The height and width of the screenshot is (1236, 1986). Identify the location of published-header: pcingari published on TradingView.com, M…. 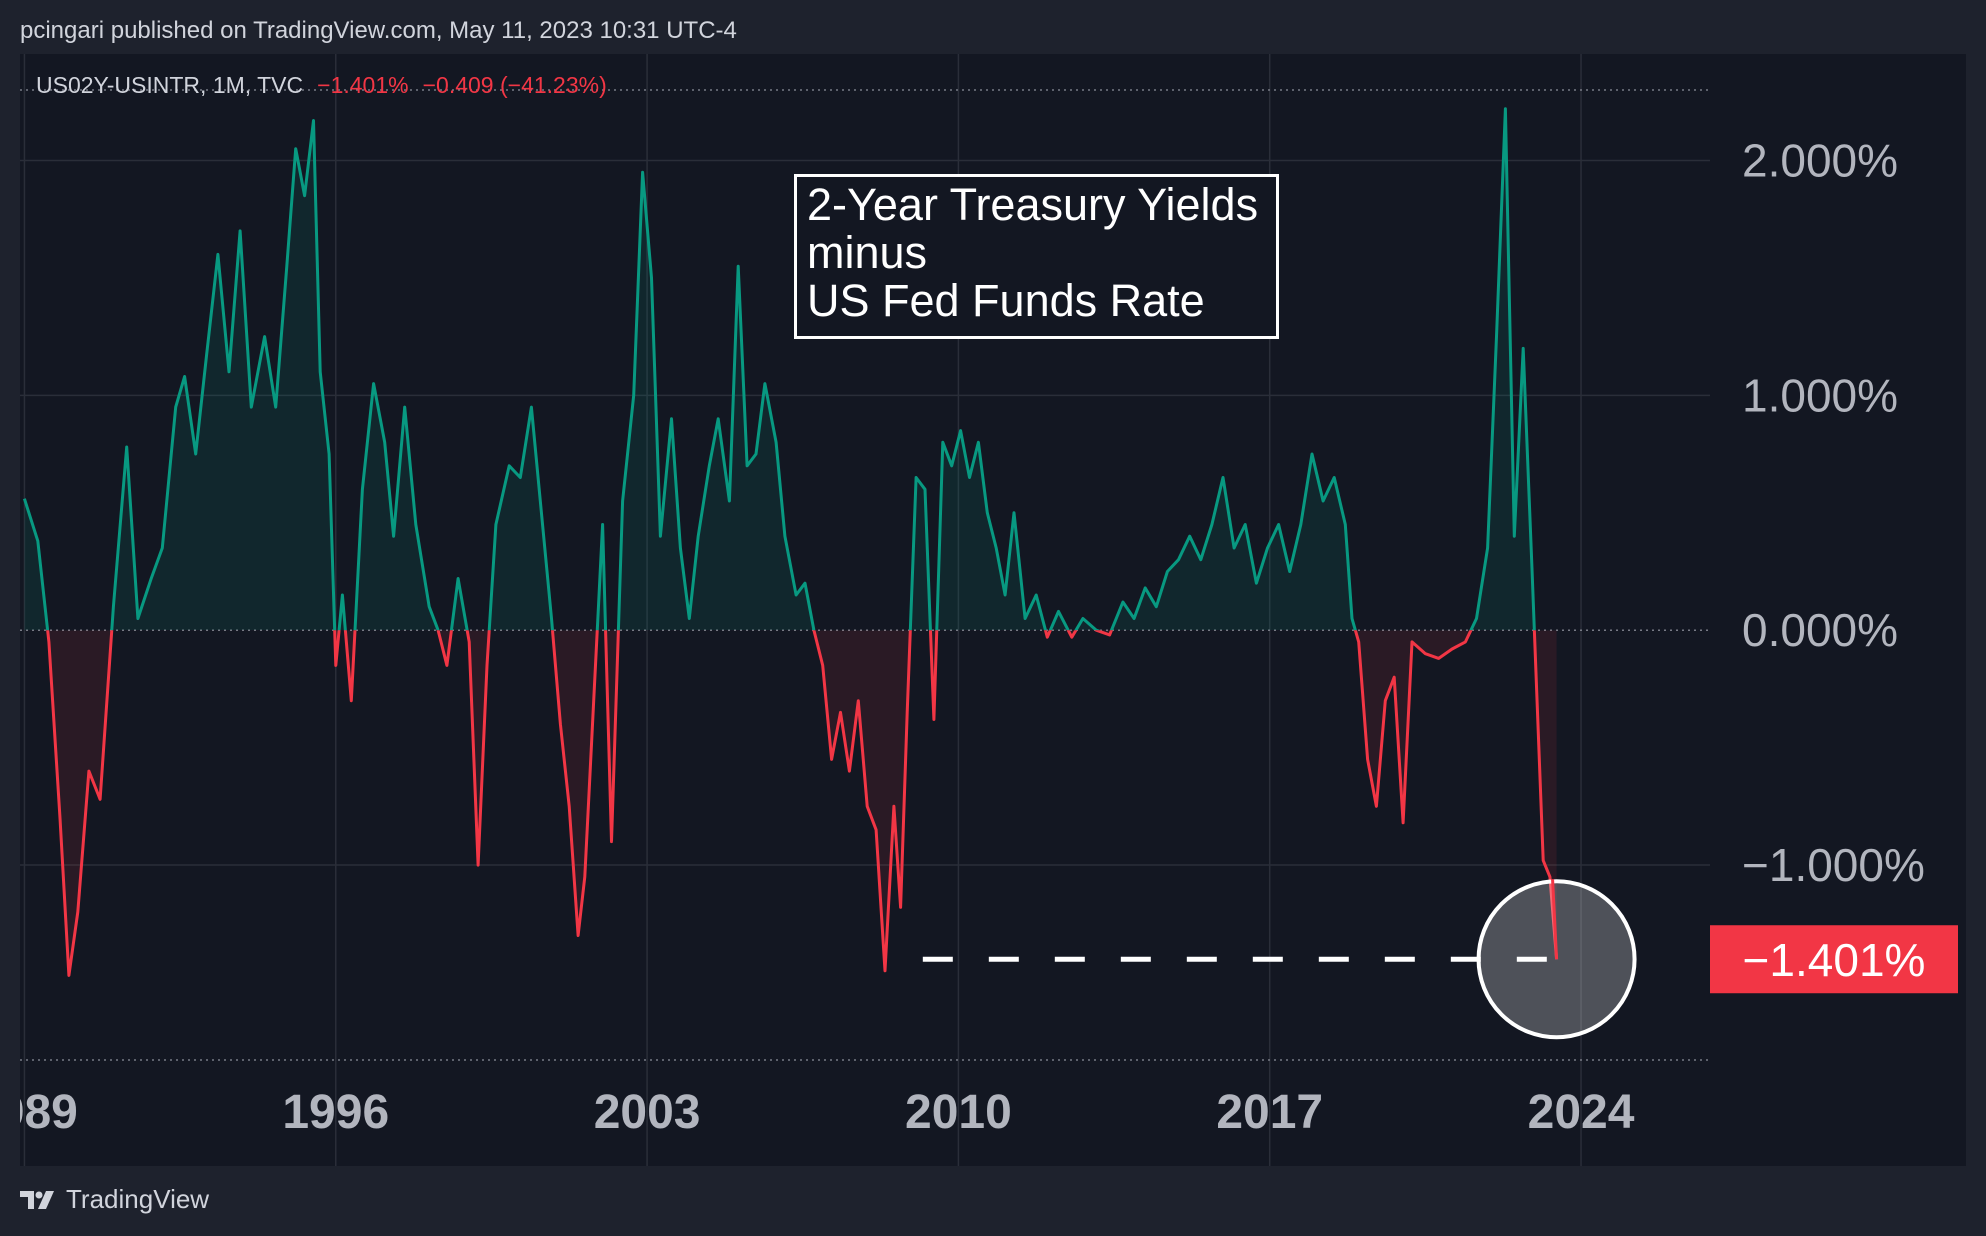
(378, 30).